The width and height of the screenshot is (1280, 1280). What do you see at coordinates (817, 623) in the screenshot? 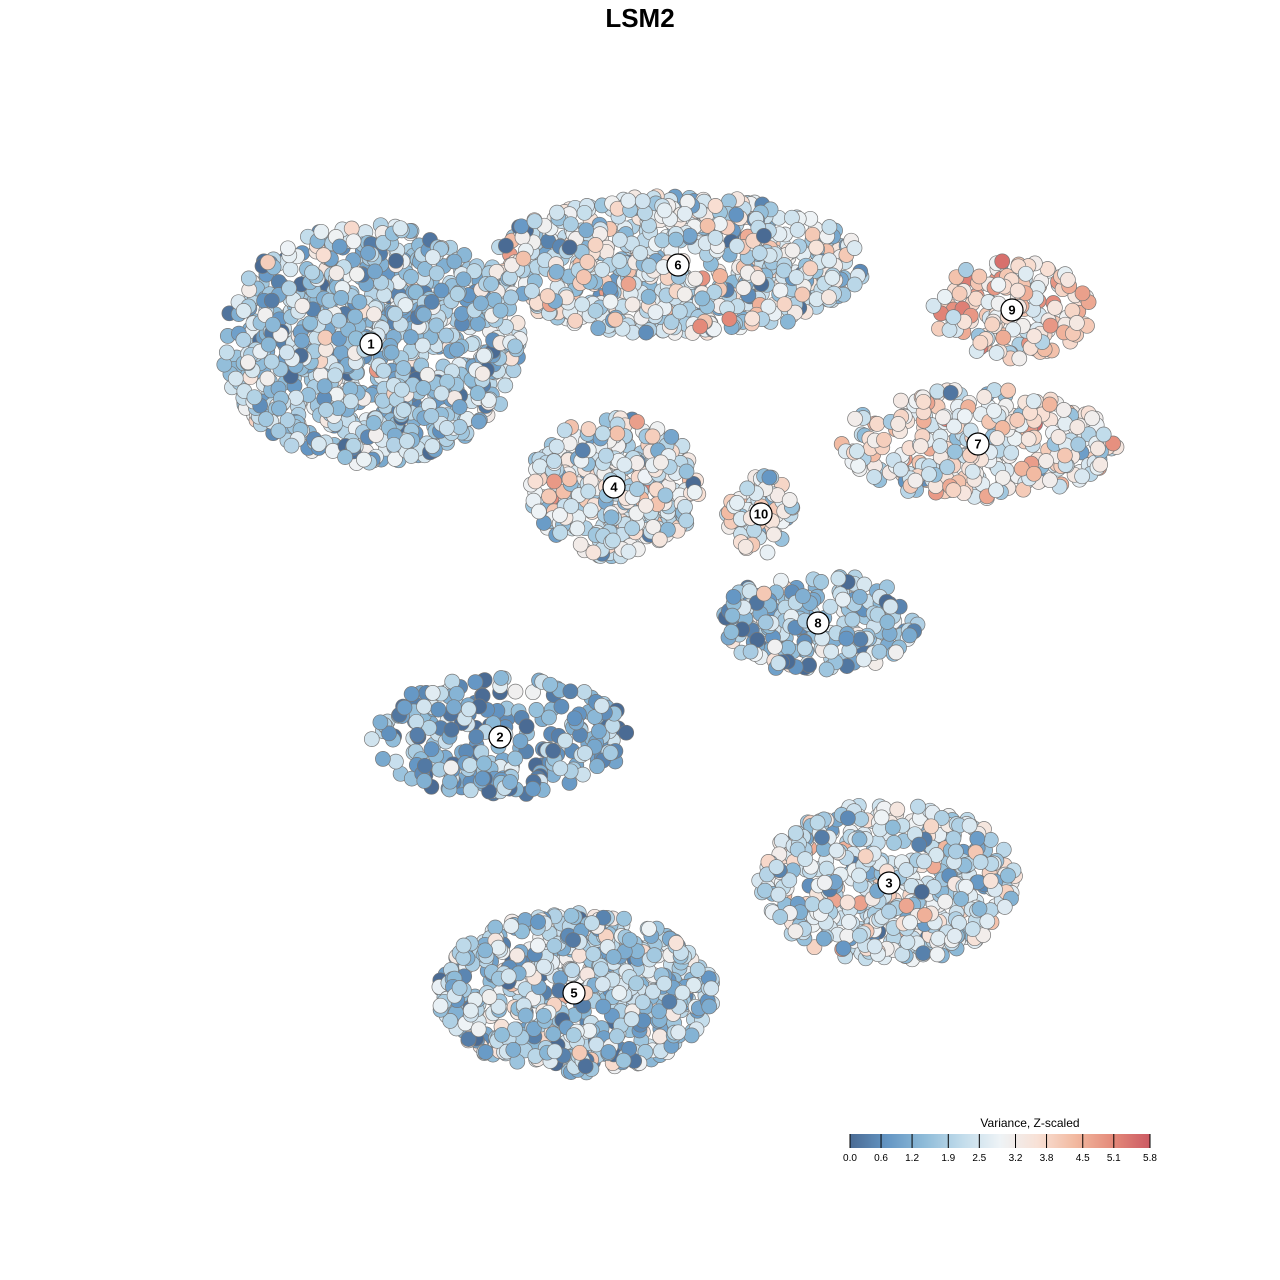
I see `cluster-label-text: 8` at bounding box center [817, 623].